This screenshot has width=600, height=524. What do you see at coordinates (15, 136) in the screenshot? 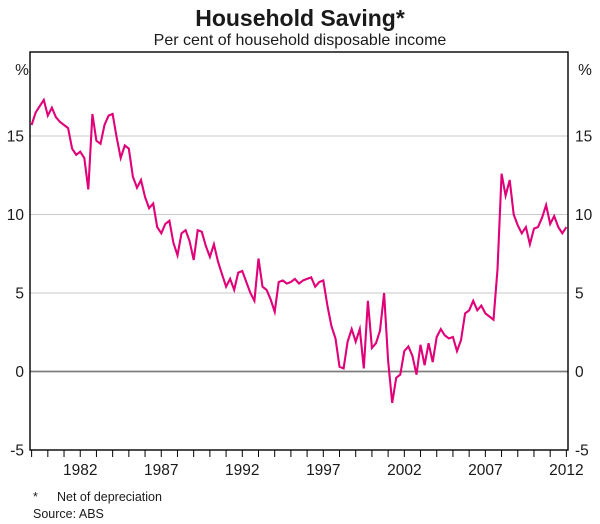
I see `y-tick-label-left-15: 15` at bounding box center [15, 136].